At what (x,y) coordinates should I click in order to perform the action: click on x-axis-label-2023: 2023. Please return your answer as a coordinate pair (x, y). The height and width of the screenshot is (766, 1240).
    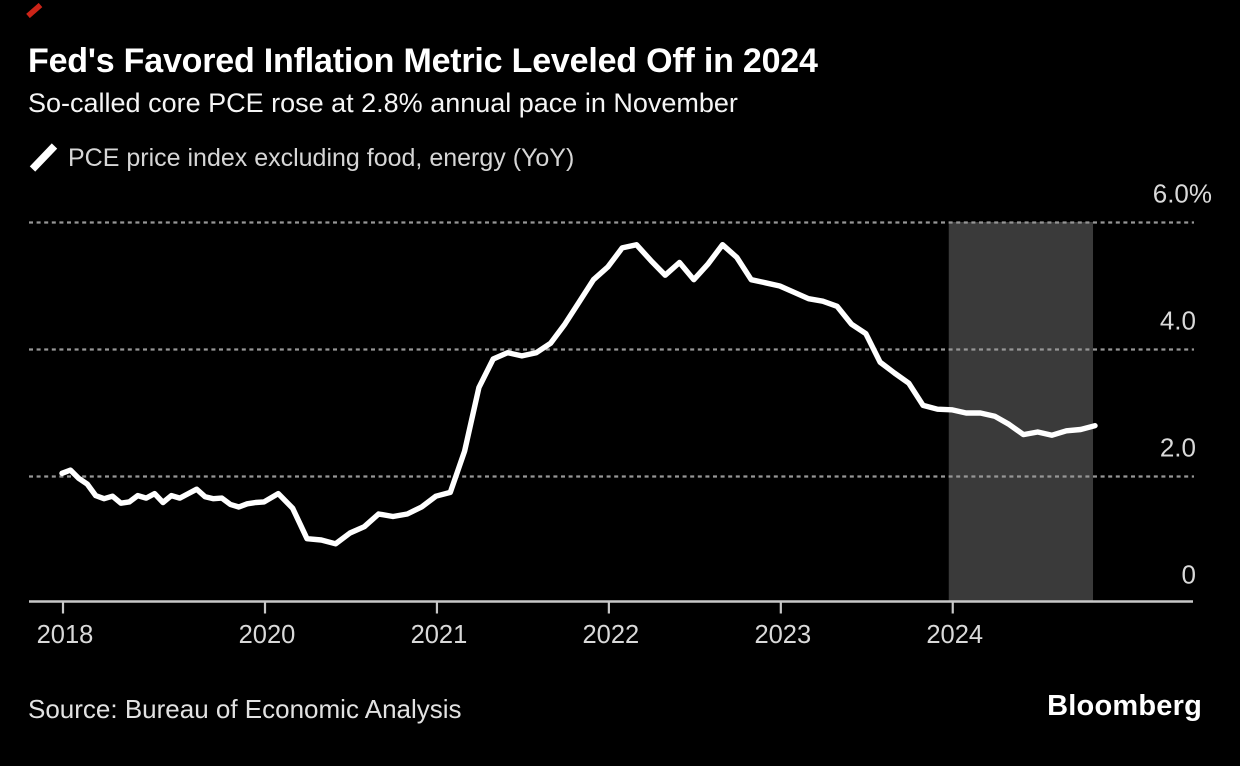
    Looking at the image, I should click on (782, 635).